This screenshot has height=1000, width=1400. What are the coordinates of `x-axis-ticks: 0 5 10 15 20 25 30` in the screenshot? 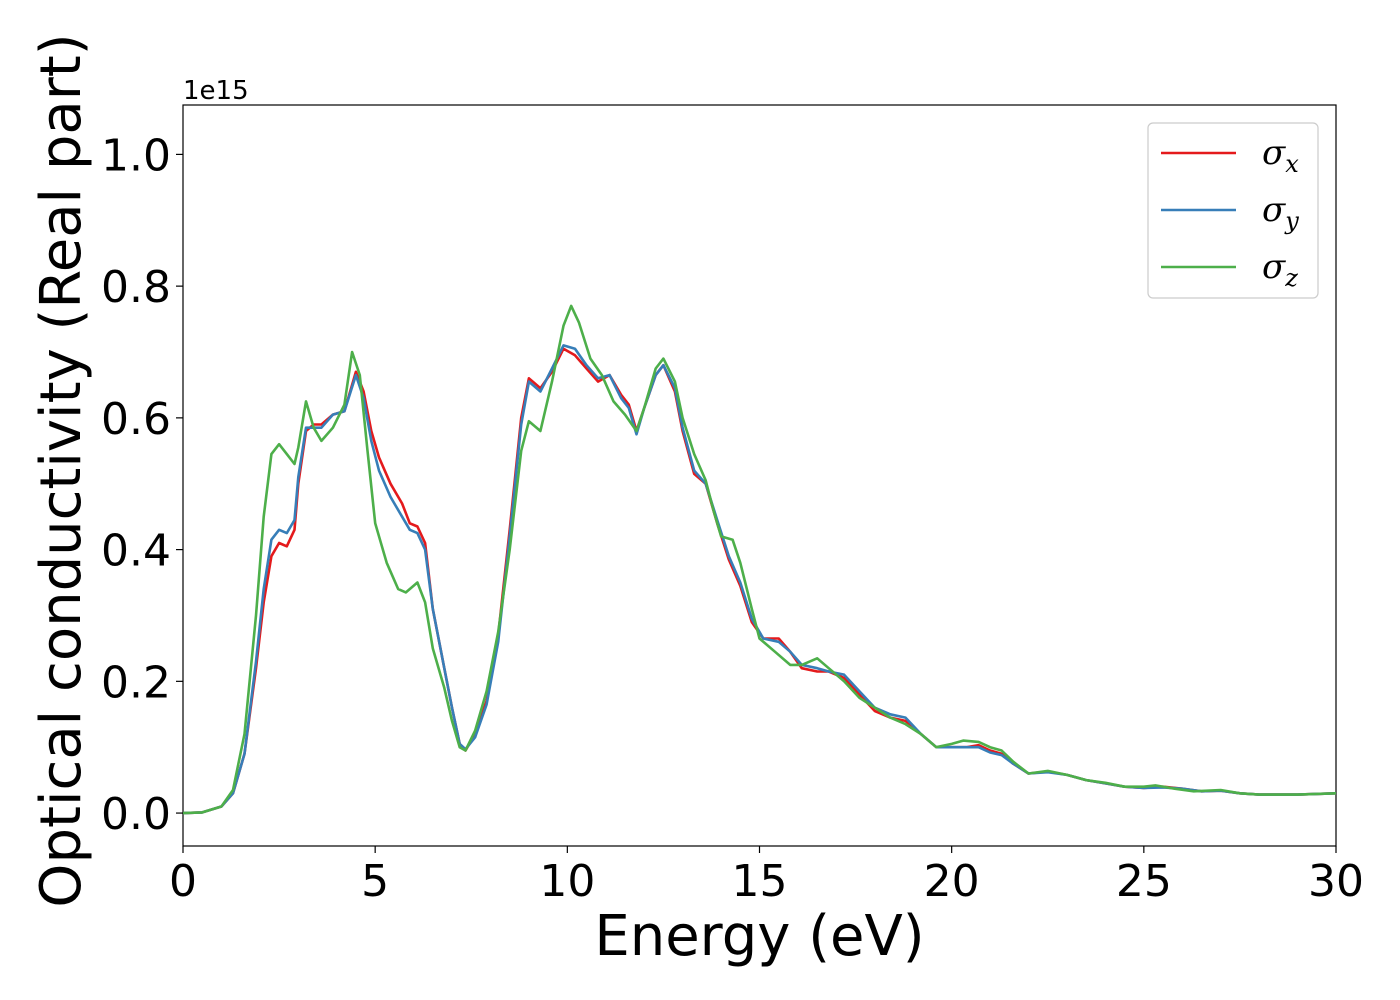 It's located at (766, 876).